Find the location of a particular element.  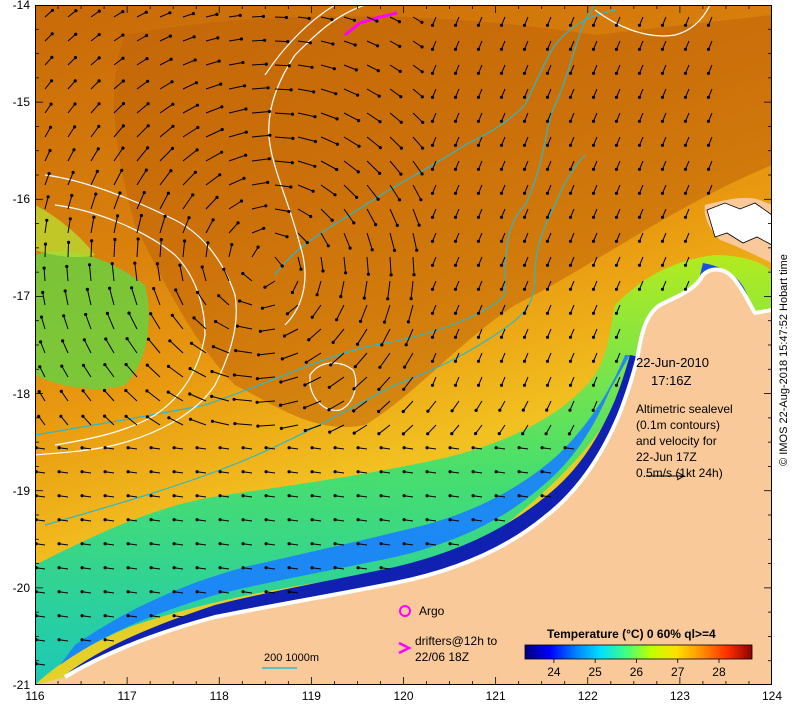

colorbar-ticks: 24 25 26 27 28 is located at coordinates (636, 669).